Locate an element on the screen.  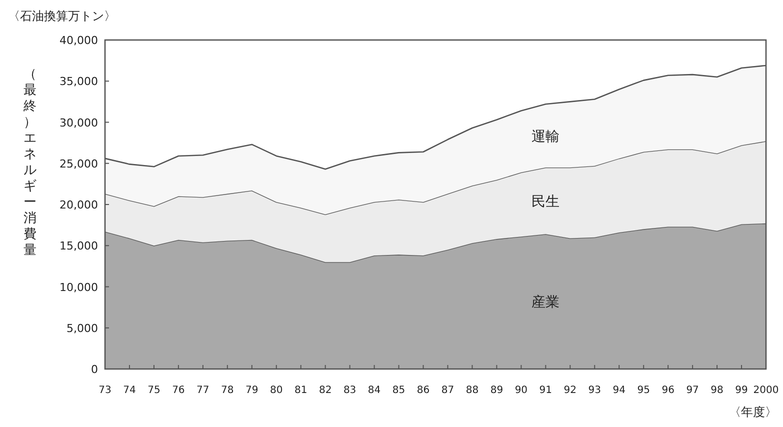
x-tick-label: 80 is located at coordinates (276, 390).